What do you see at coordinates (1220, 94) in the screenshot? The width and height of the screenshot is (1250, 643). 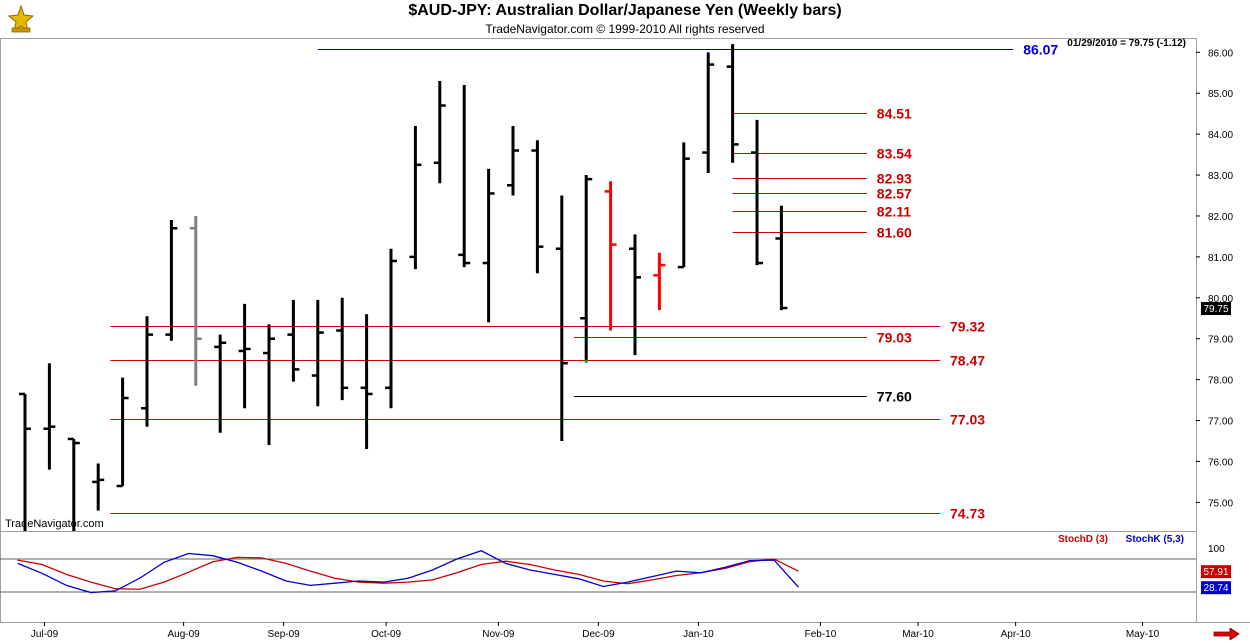 I see `y-tick-label: 85.00` at bounding box center [1220, 94].